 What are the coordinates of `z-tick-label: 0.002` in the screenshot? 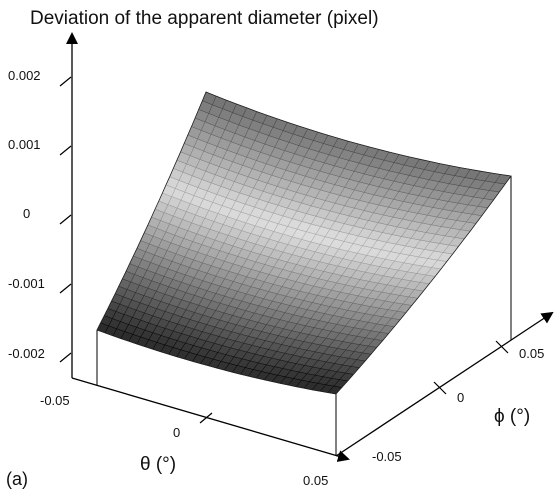 It's located at (24, 75).